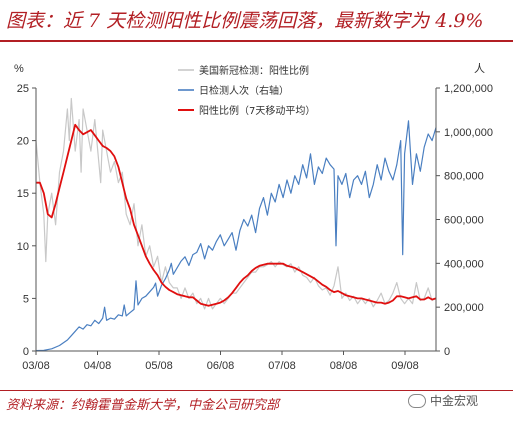 This screenshot has width=513, height=422. What do you see at coordinates (282, 366) in the screenshot?
I see `x-axis-tick-label: 07/08` at bounding box center [282, 366].